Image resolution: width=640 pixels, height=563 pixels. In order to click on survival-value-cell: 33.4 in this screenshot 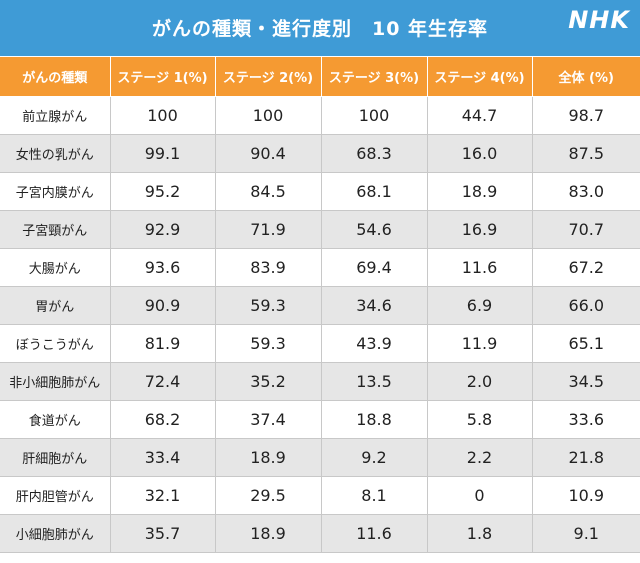, I will do `click(163, 457)`.